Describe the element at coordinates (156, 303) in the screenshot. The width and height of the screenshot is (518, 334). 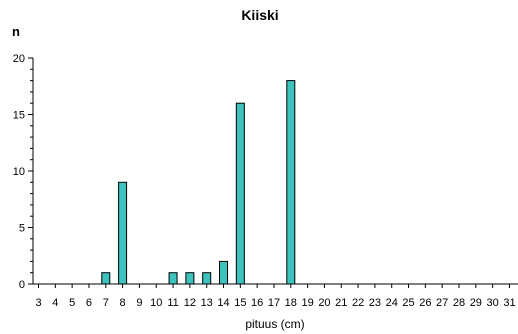
I see `x-tick-label-10: 10` at that location.